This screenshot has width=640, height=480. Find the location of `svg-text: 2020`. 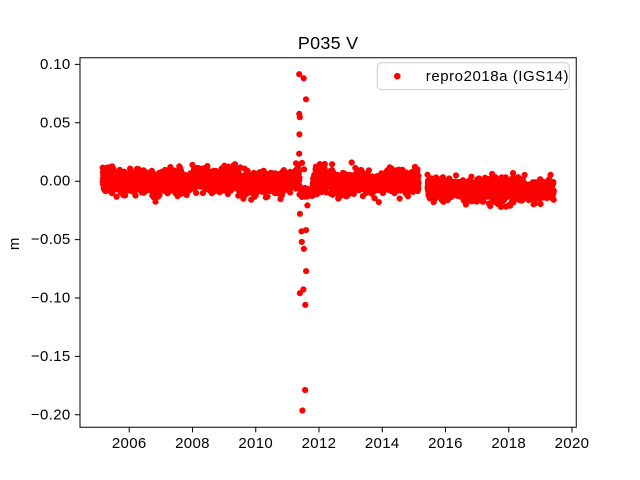

svg-text: 2020 is located at coordinates (572, 443).